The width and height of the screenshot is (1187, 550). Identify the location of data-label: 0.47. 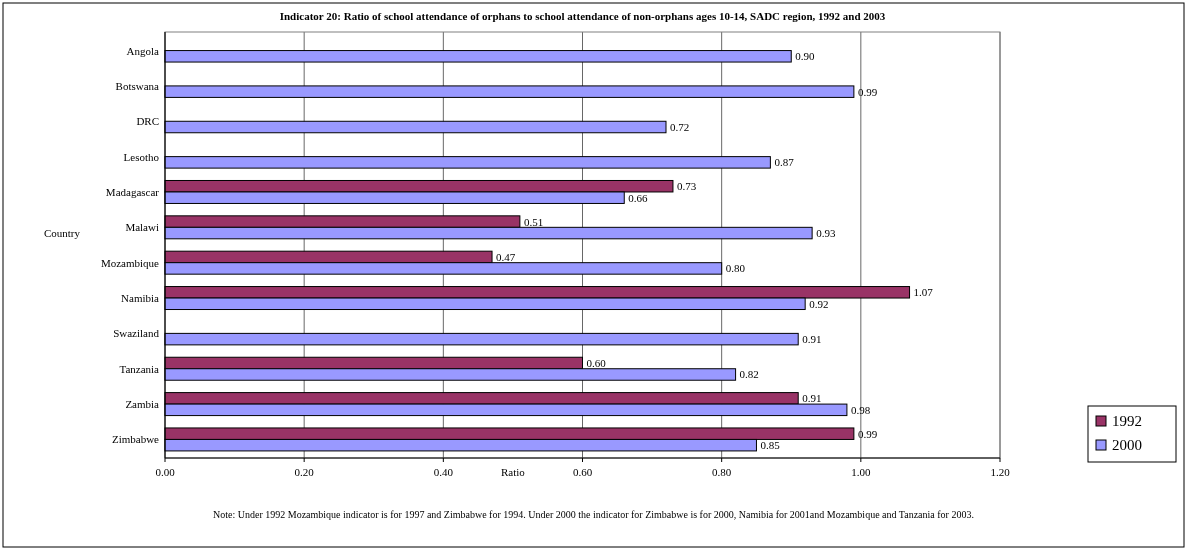
(506, 256).